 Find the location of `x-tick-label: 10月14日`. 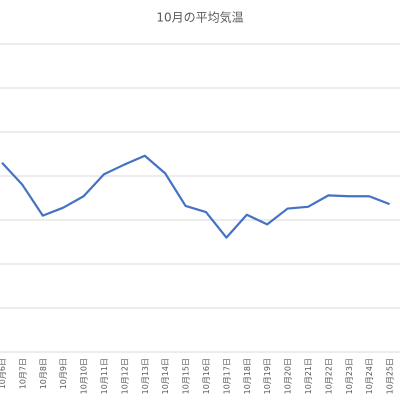

x-tick-label: 10月14日 is located at coordinates (165, 376).